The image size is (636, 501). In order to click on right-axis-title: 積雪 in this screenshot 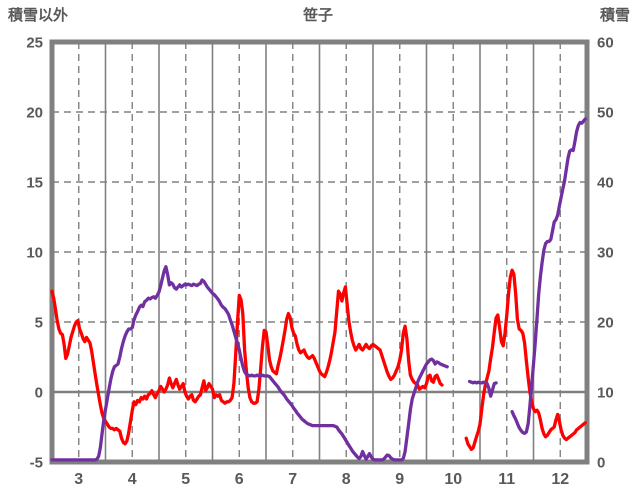, I will do `click(614, 15)`.